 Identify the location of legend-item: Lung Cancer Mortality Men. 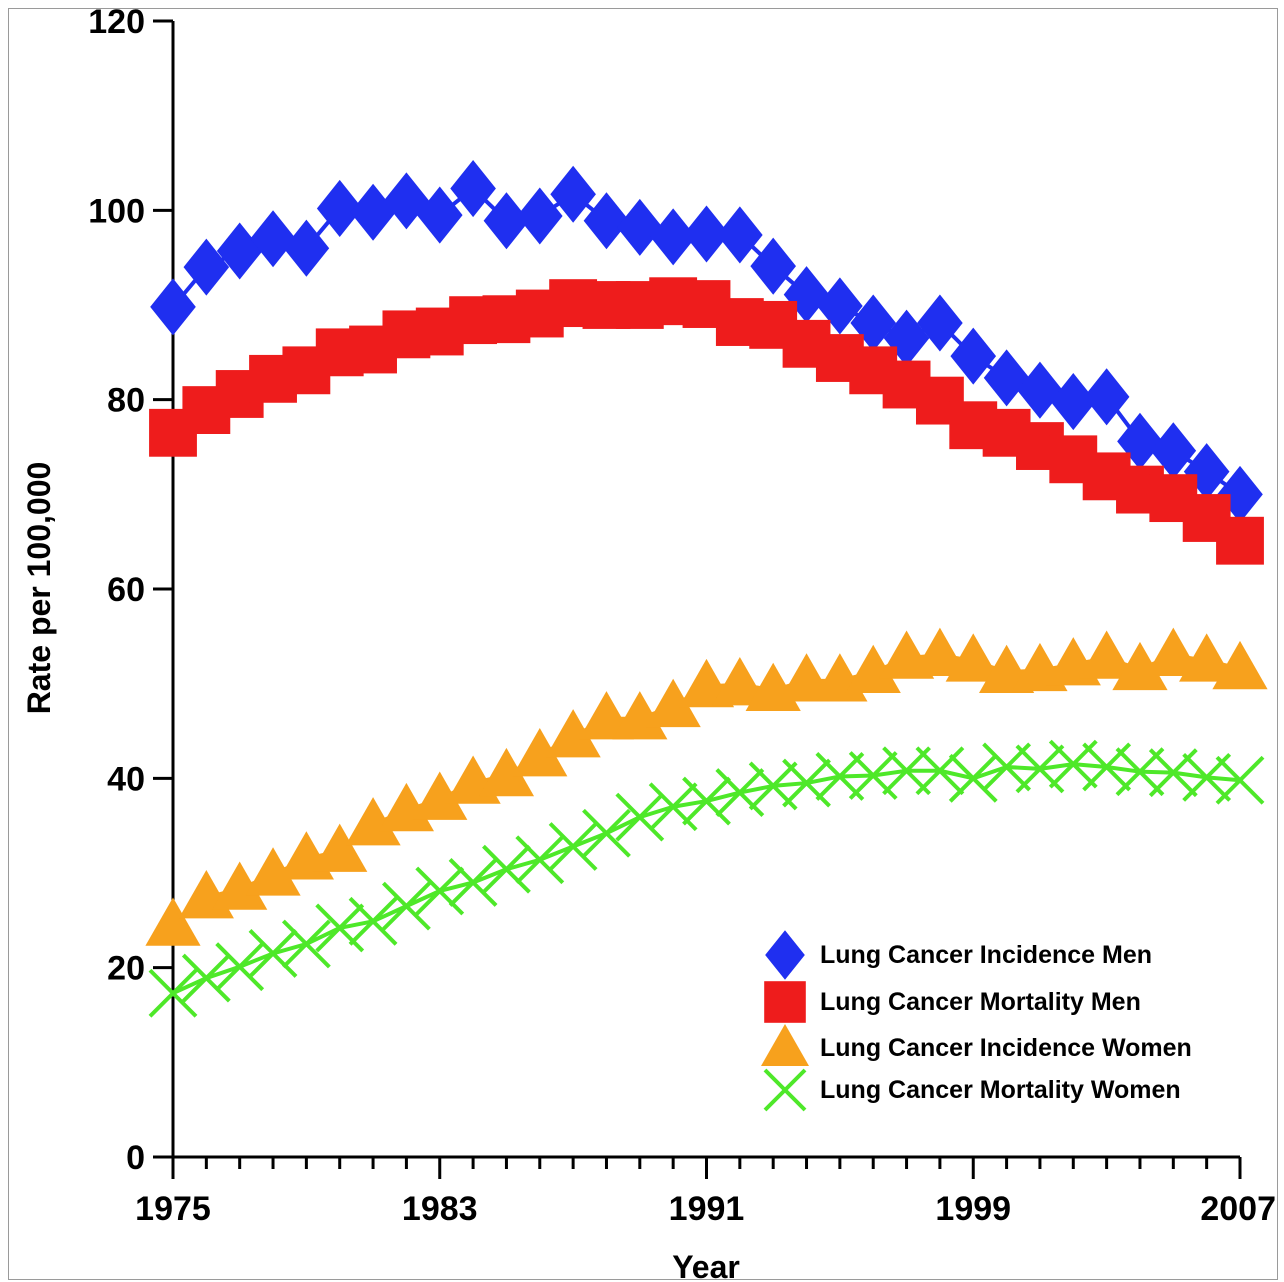
(952, 1002).